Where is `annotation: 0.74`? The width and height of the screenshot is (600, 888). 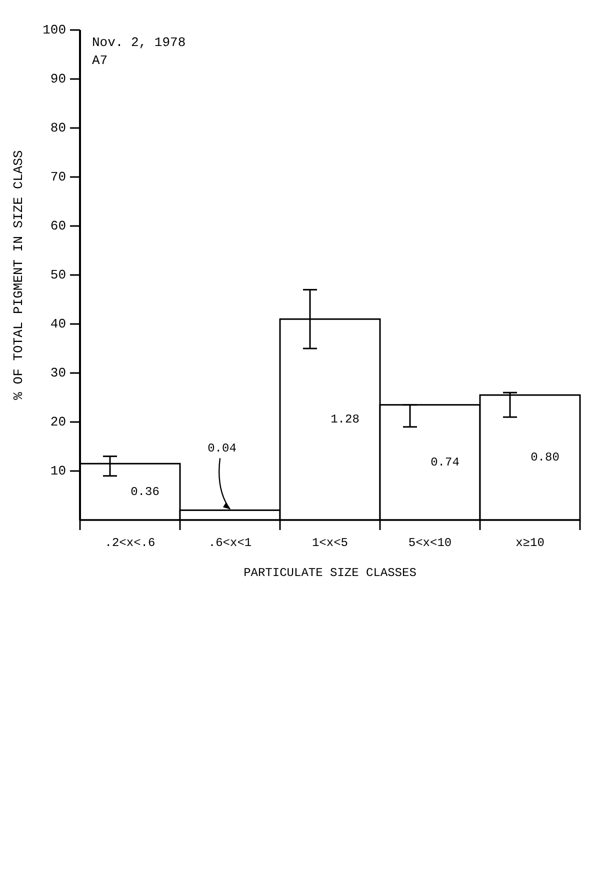 annotation: 0.74 is located at coordinates (445, 463).